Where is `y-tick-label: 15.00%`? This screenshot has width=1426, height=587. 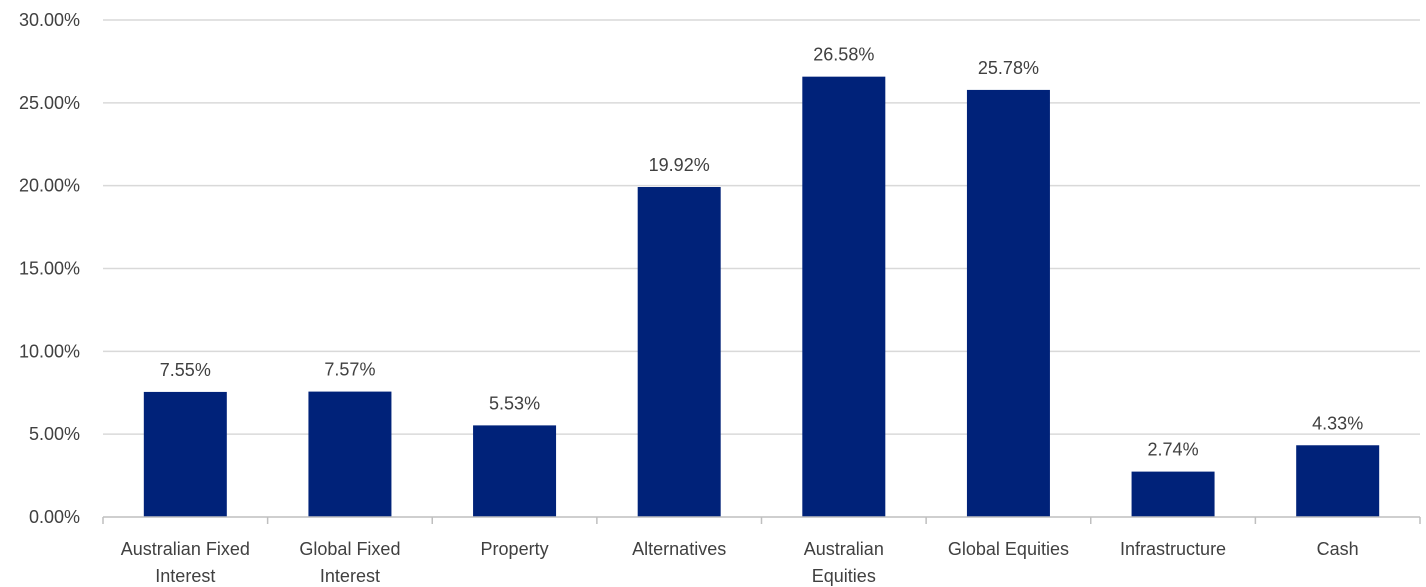 y-tick-label: 15.00% is located at coordinates (49, 269).